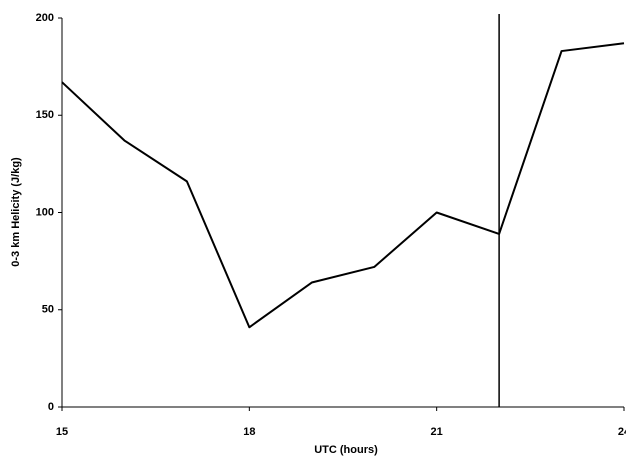 This screenshot has height=459, width=626. What do you see at coordinates (48, 310) in the screenshot?
I see `y-tick-label: 50` at bounding box center [48, 310].